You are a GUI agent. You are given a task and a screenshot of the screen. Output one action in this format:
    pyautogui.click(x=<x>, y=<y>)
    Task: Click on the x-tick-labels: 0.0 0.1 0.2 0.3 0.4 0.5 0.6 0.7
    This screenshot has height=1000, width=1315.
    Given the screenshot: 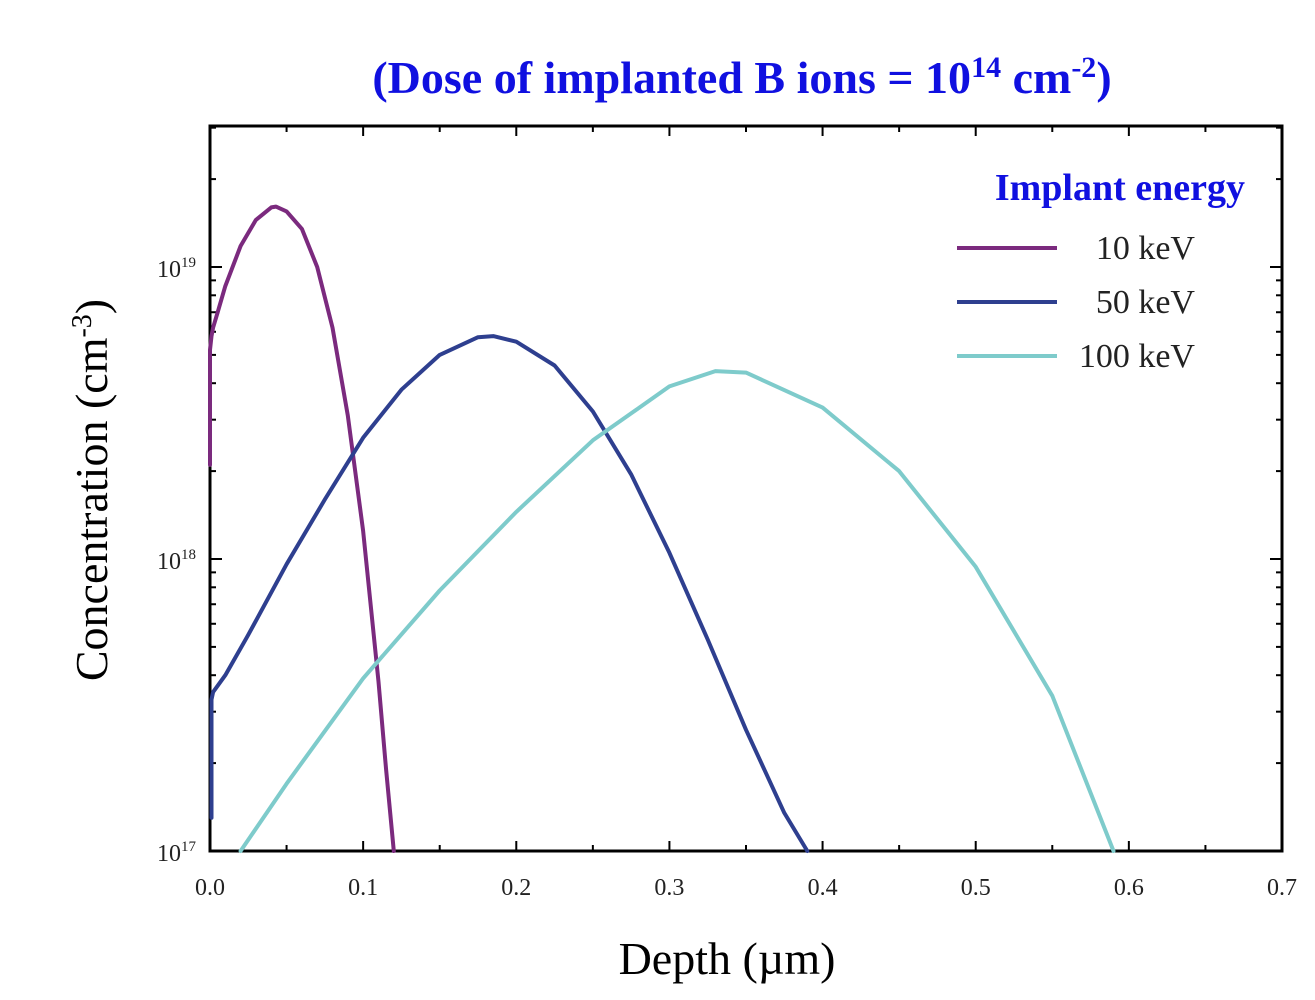 What is the action you would take?
    pyautogui.click(x=746, y=888)
    